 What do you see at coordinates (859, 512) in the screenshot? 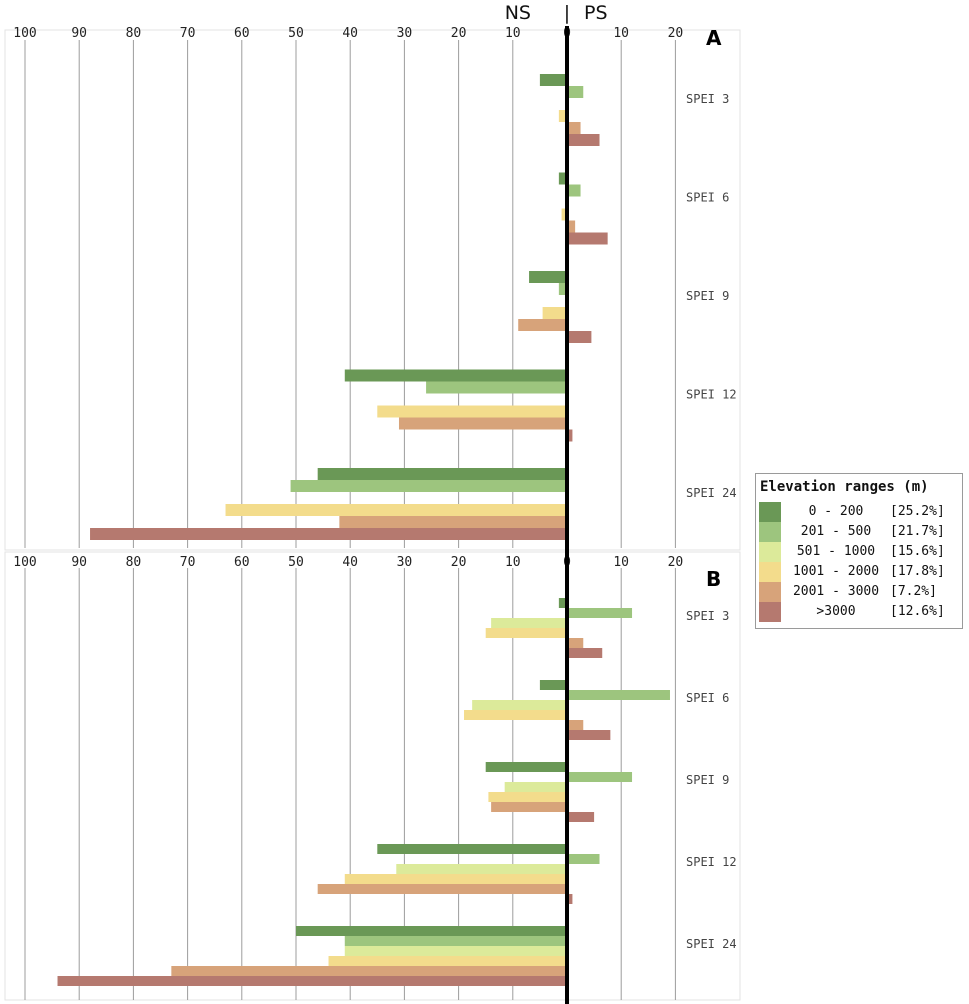
I see `legend-item: 0 - 200 [25.2%]` at bounding box center [859, 512].